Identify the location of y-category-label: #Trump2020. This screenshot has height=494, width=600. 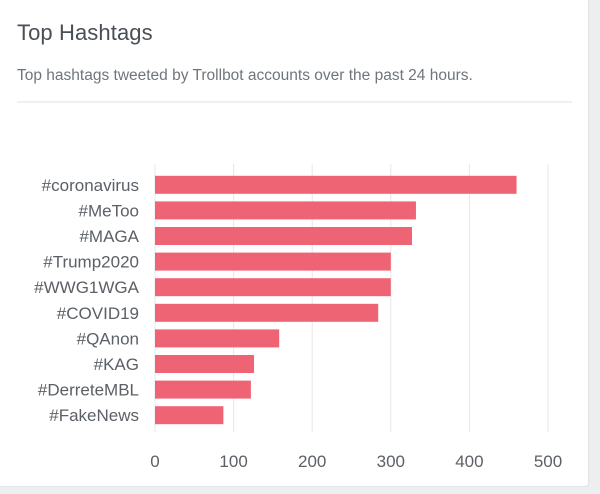
(91, 262).